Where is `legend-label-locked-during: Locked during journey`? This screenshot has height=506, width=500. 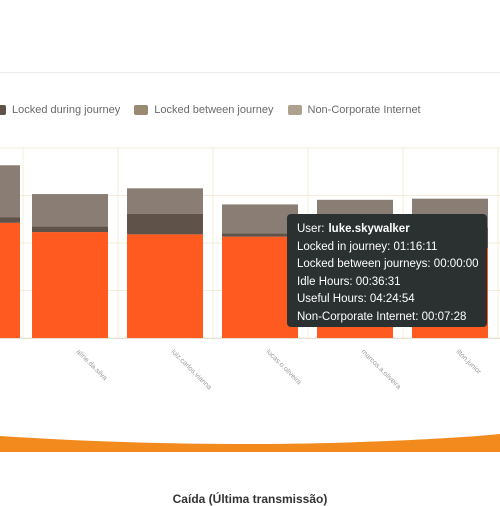
legend-label-locked-during: Locked during journey is located at coordinates (66, 110).